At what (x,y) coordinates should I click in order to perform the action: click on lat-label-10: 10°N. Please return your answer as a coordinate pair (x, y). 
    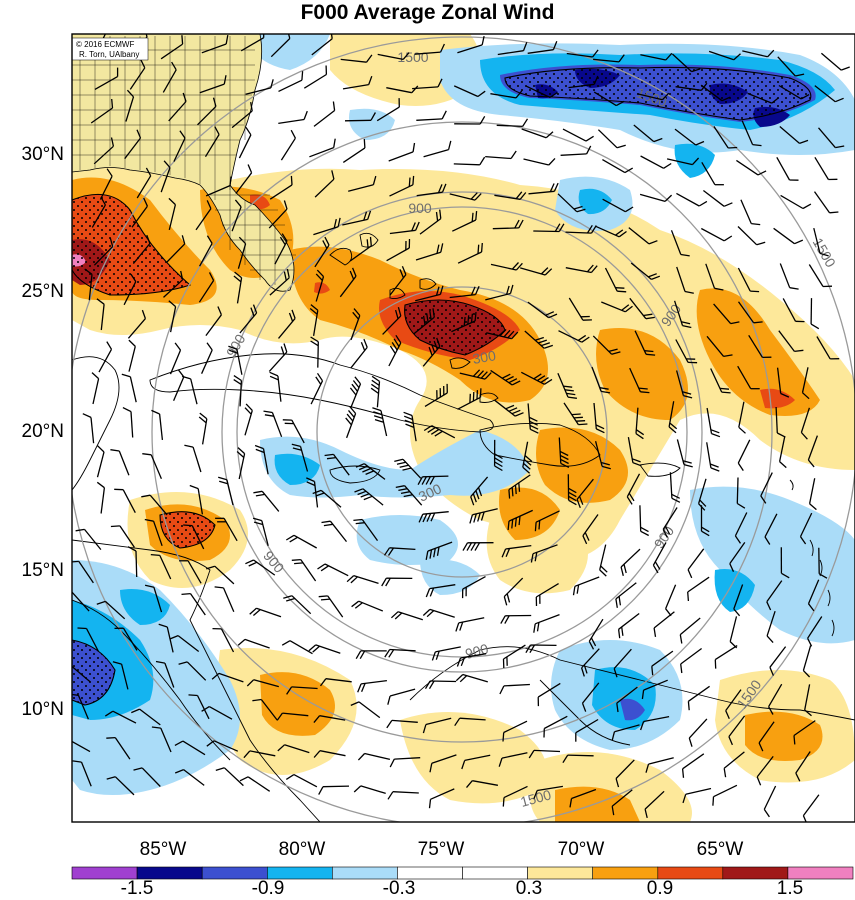
    Looking at the image, I should click on (43, 709).